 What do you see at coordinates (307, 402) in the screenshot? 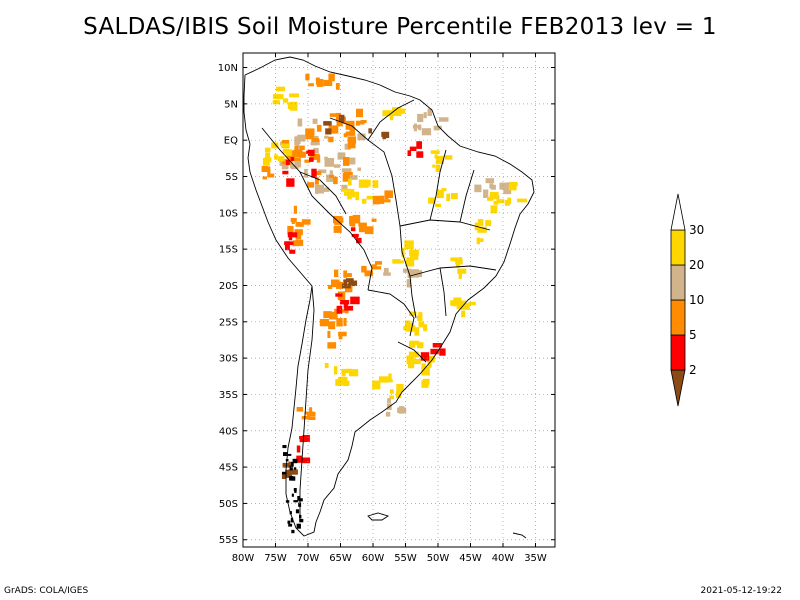
I see `border-argentina-chile` at bounding box center [307, 402].